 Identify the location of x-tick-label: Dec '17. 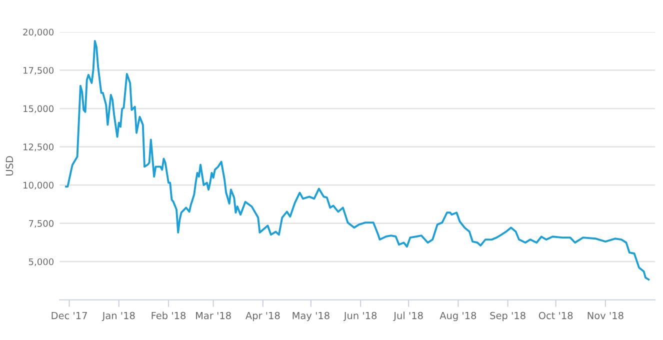
(69, 316).